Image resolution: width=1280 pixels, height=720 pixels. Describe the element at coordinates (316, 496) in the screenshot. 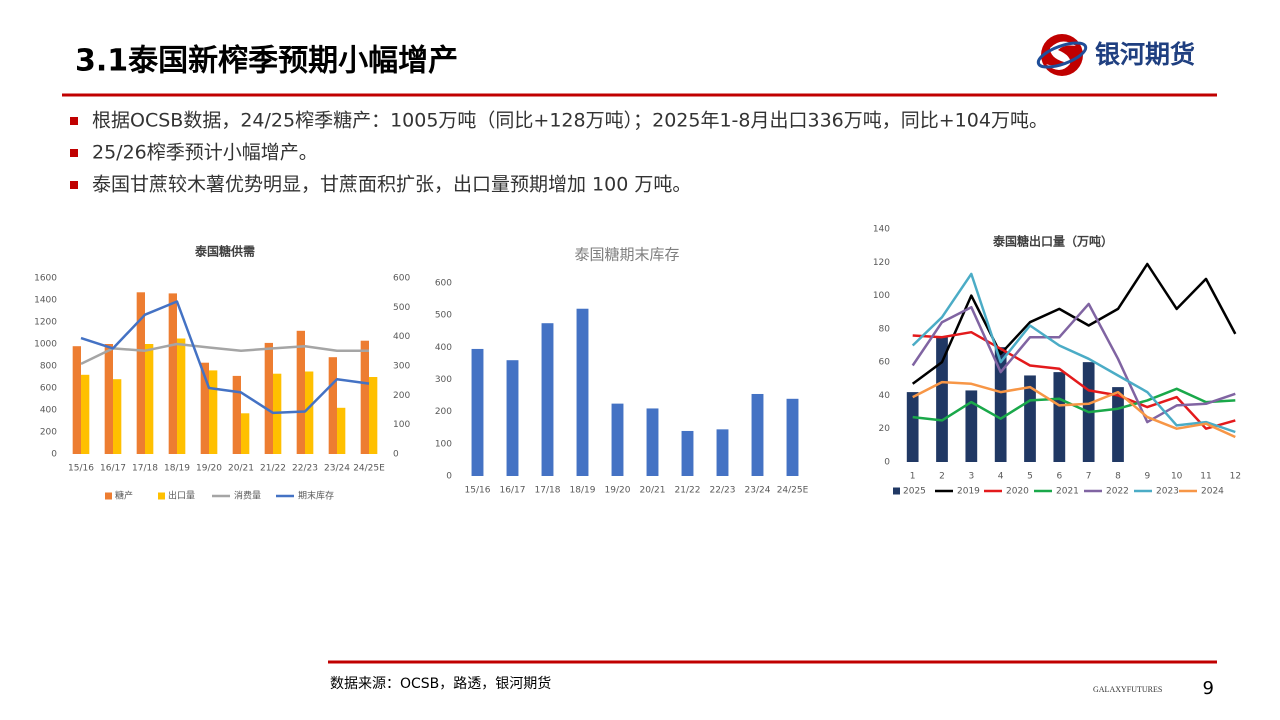

I see `legend-label: 期末库存` at that location.